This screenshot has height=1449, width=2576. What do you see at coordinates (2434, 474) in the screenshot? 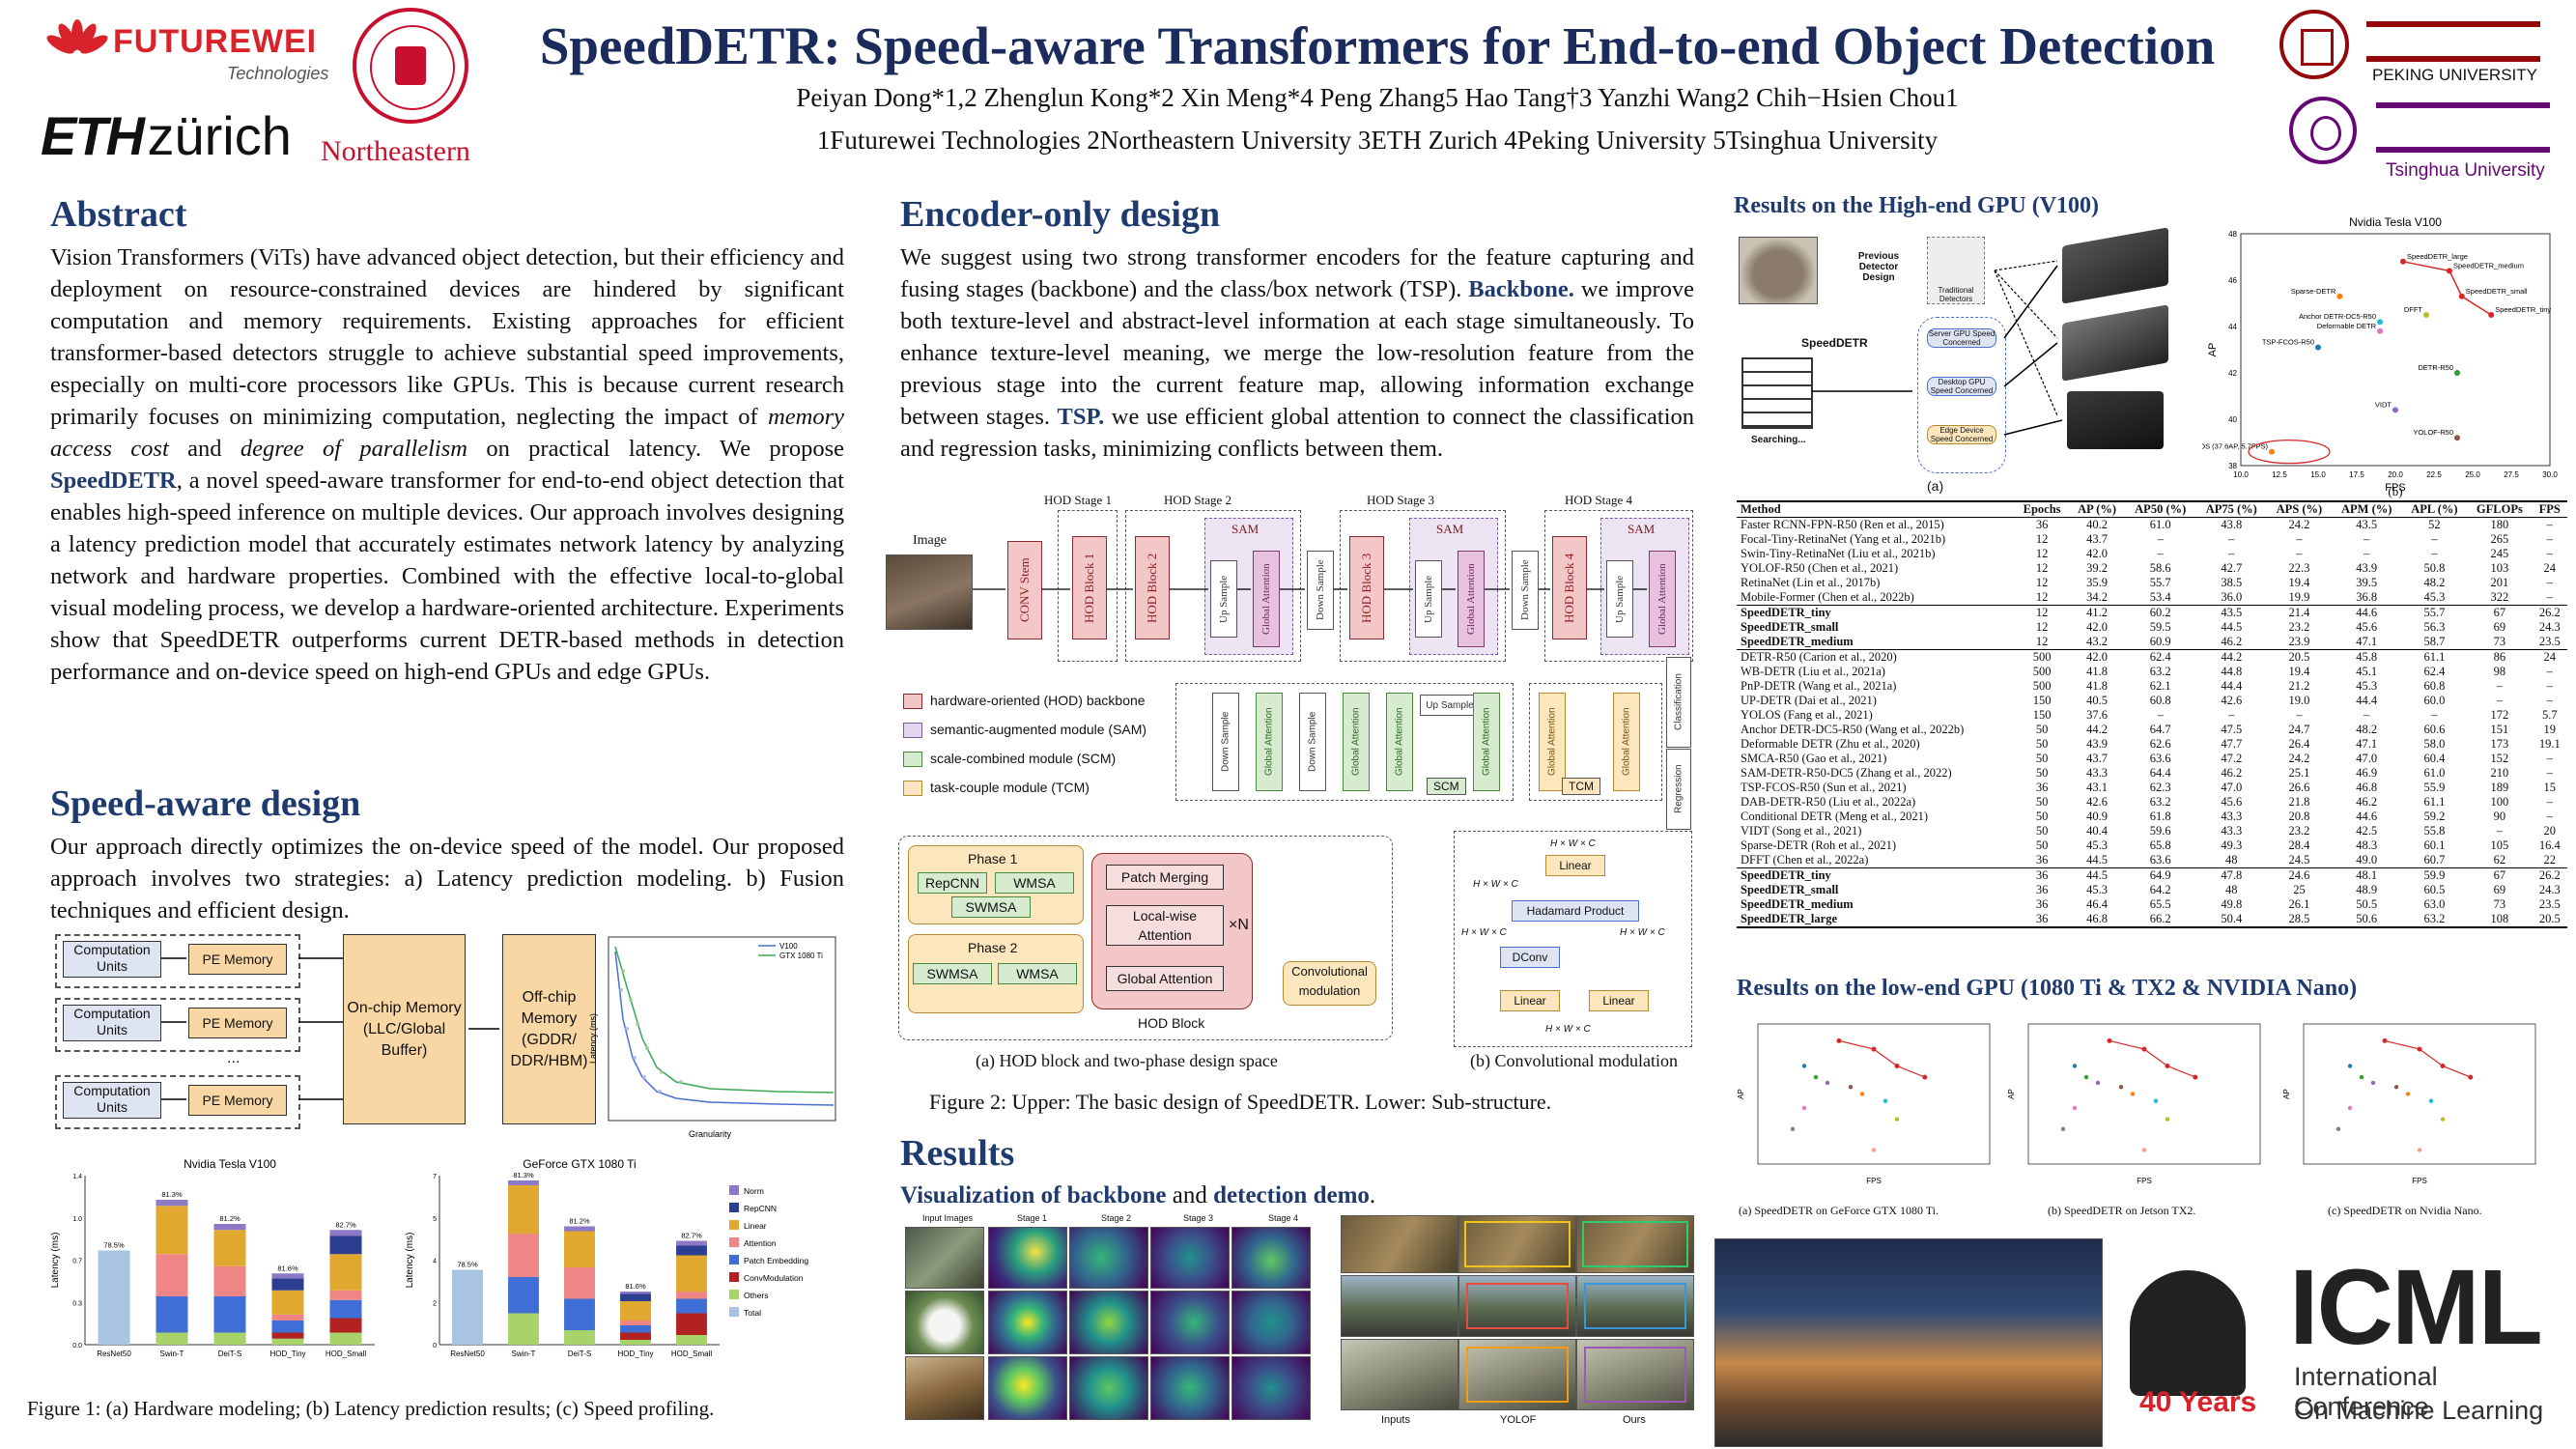
I see `x-tick-label: 22.5` at bounding box center [2434, 474].